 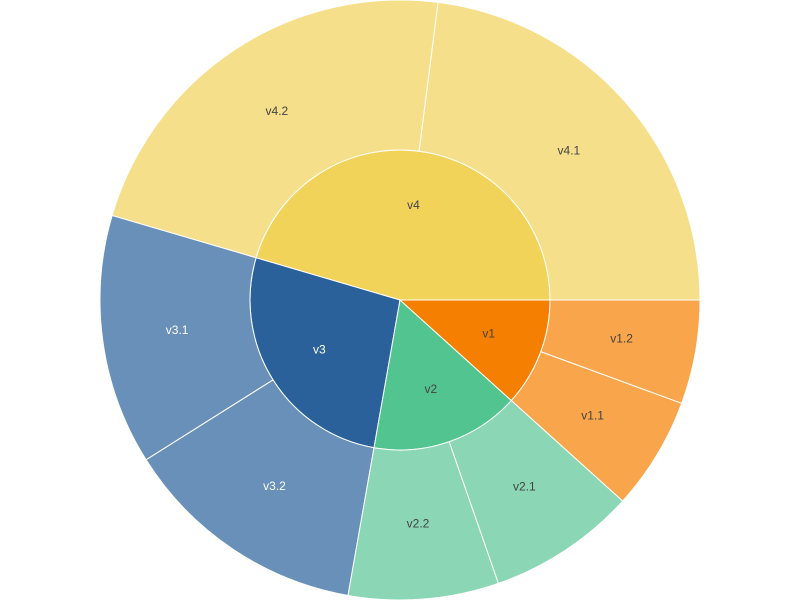 I want to click on inner-label: v4, so click(x=413, y=205).